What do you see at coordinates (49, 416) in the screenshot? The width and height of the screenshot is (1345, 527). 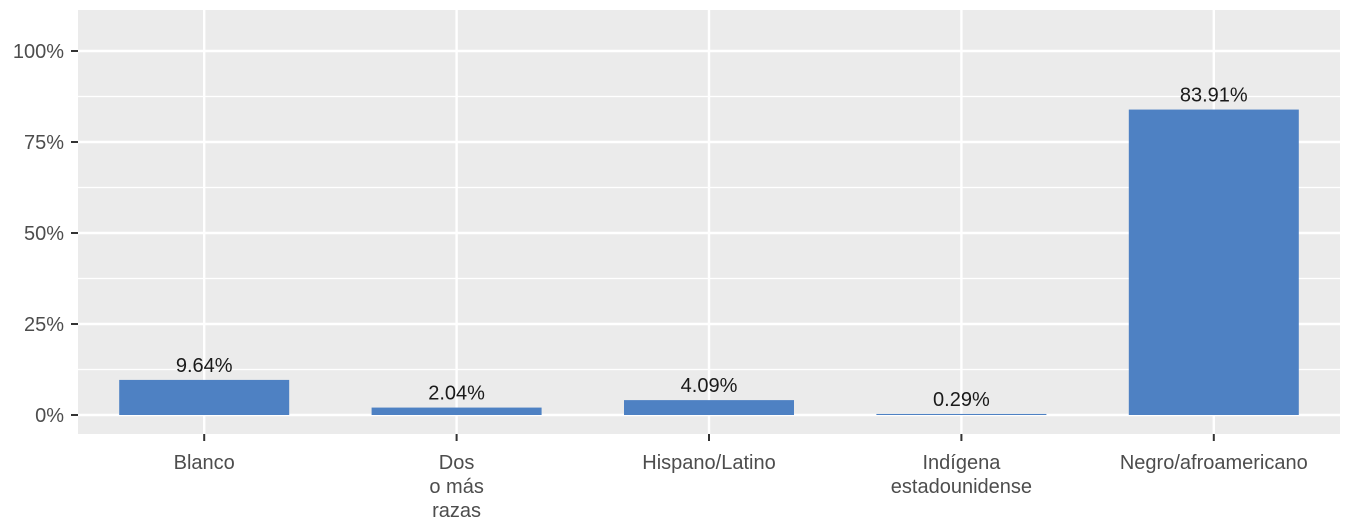 I see `y-tick-label: 0%` at bounding box center [49, 416].